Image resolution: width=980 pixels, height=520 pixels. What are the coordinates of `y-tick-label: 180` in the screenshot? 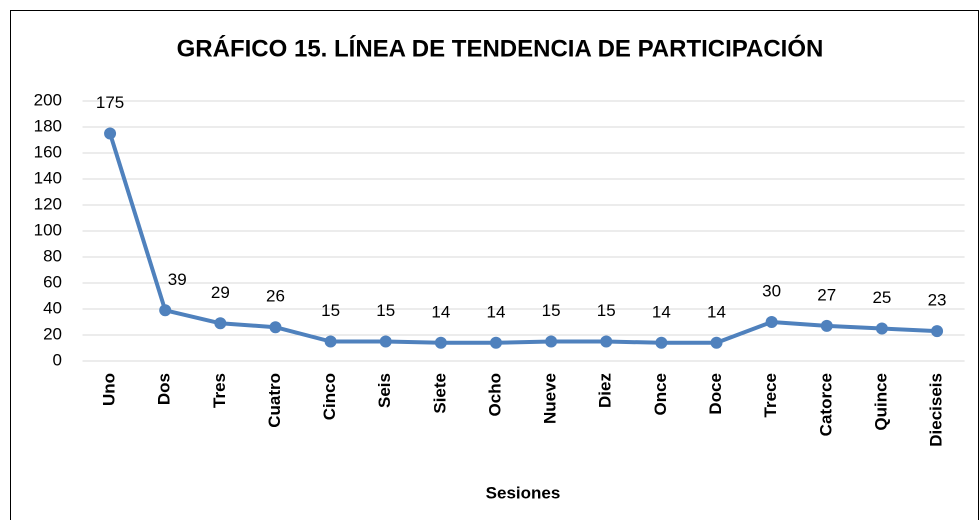 It's located at (48, 125).